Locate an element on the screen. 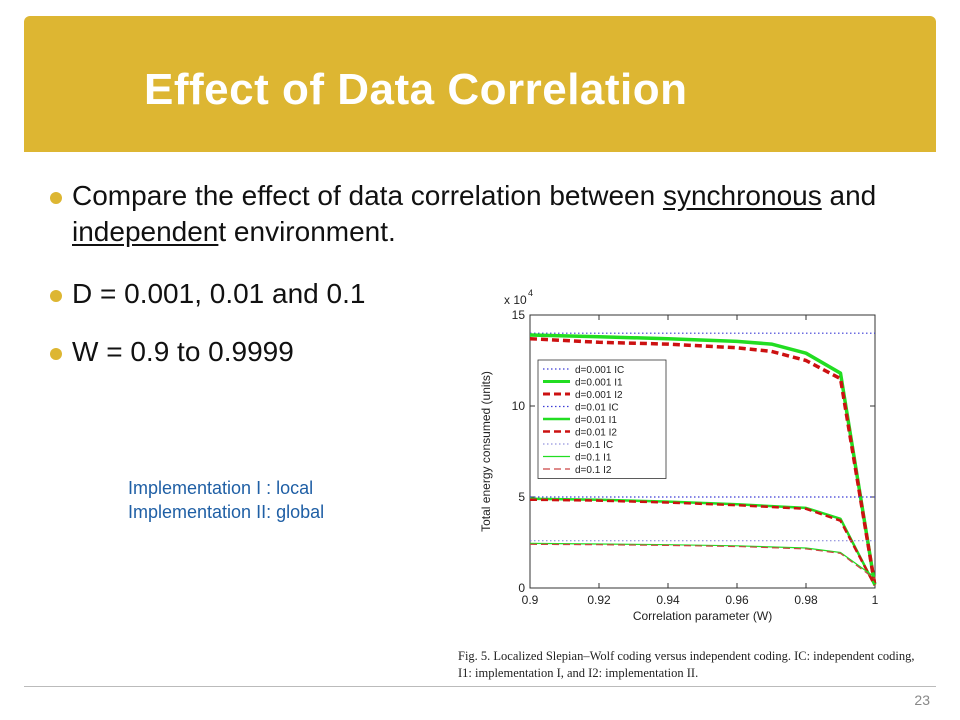 The height and width of the screenshot is (720, 960). x-tick-label: 0.94 is located at coordinates (668, 600).